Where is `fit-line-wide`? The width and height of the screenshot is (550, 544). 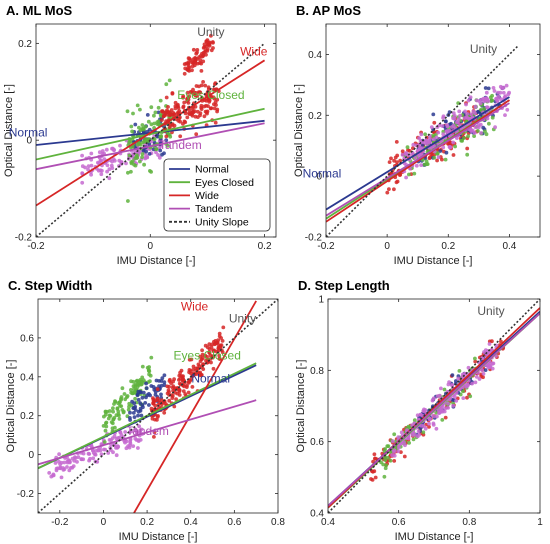 fit-line-wide is located at coordinates (151, 133).